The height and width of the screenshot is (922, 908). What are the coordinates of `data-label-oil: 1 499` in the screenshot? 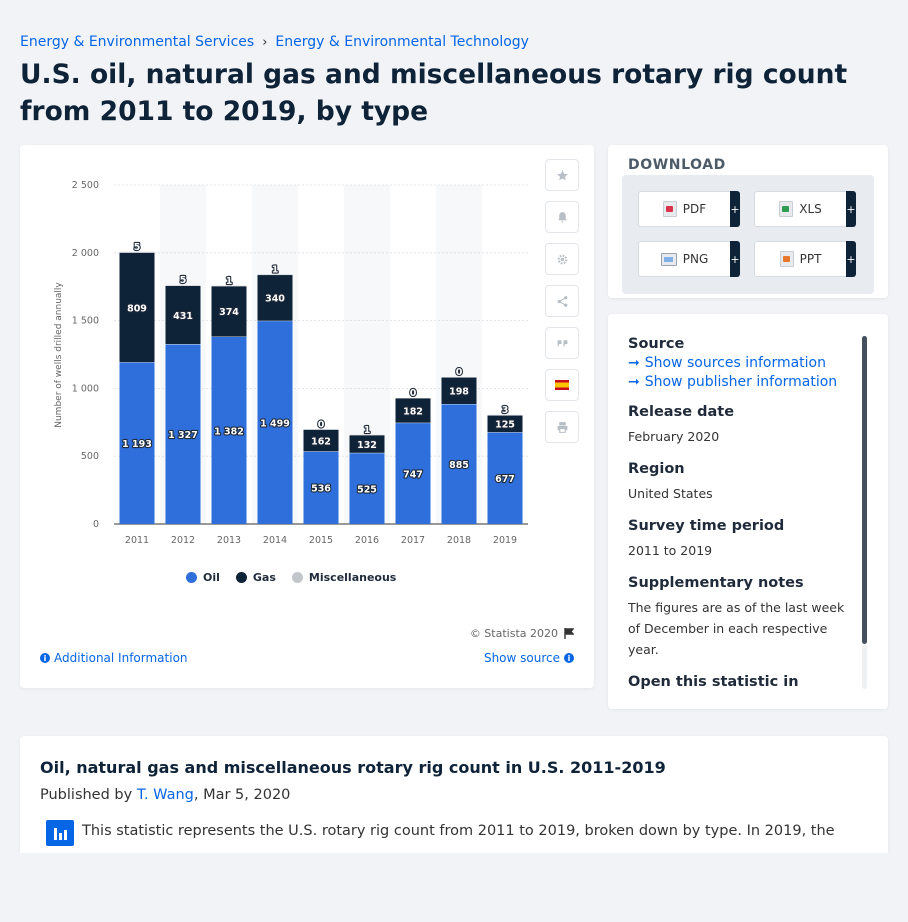 It's located at (275, 423).